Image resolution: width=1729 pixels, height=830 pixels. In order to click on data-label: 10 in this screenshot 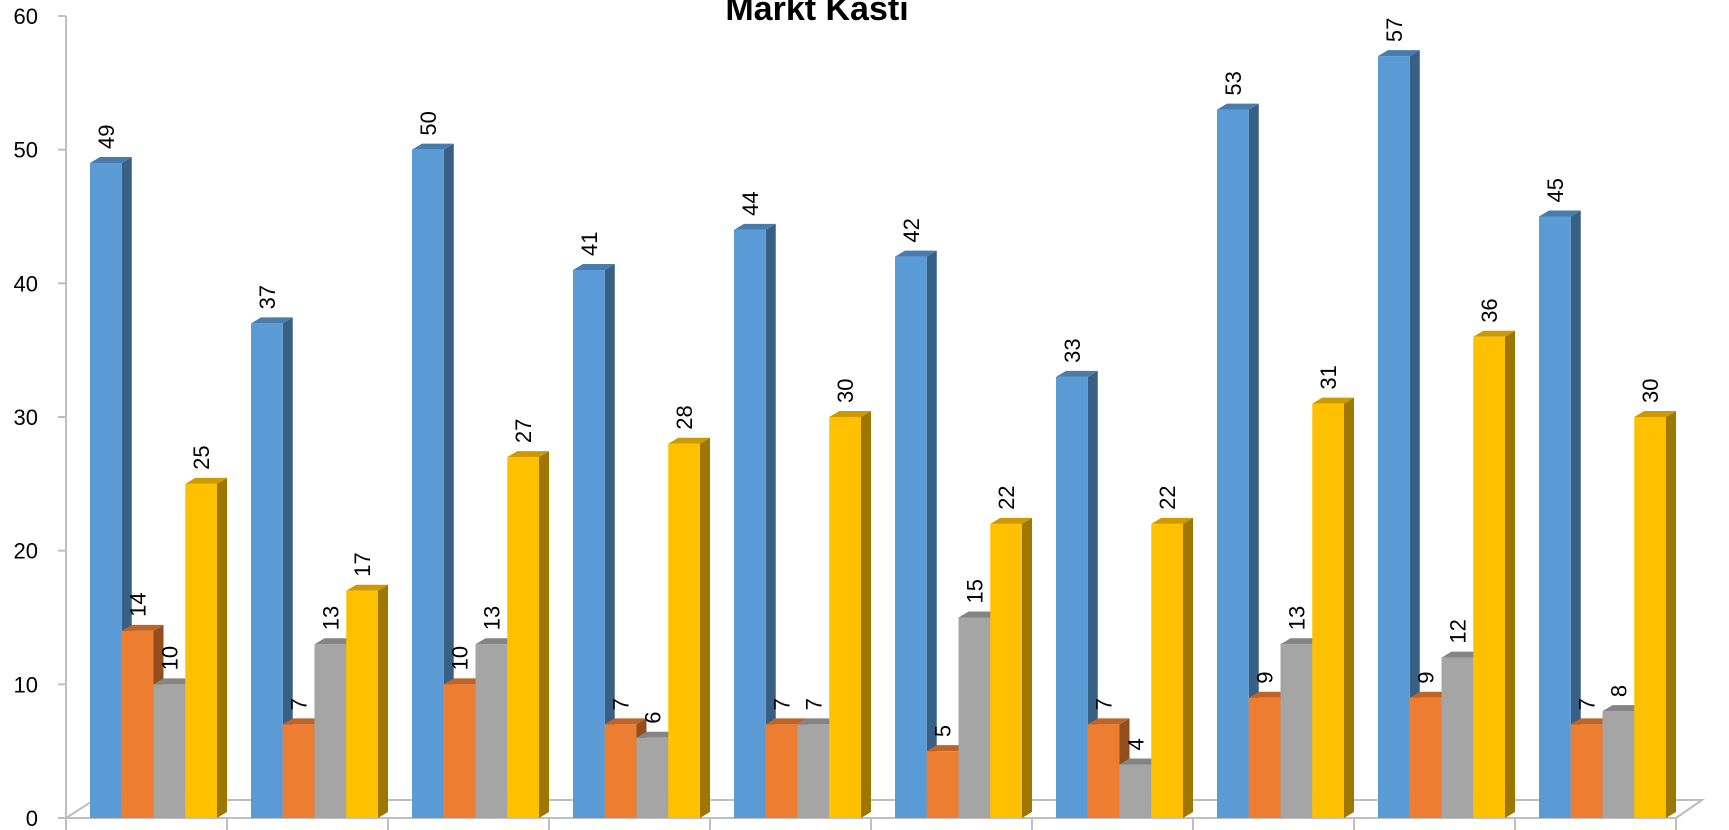, I will do `click(460, 658)`.